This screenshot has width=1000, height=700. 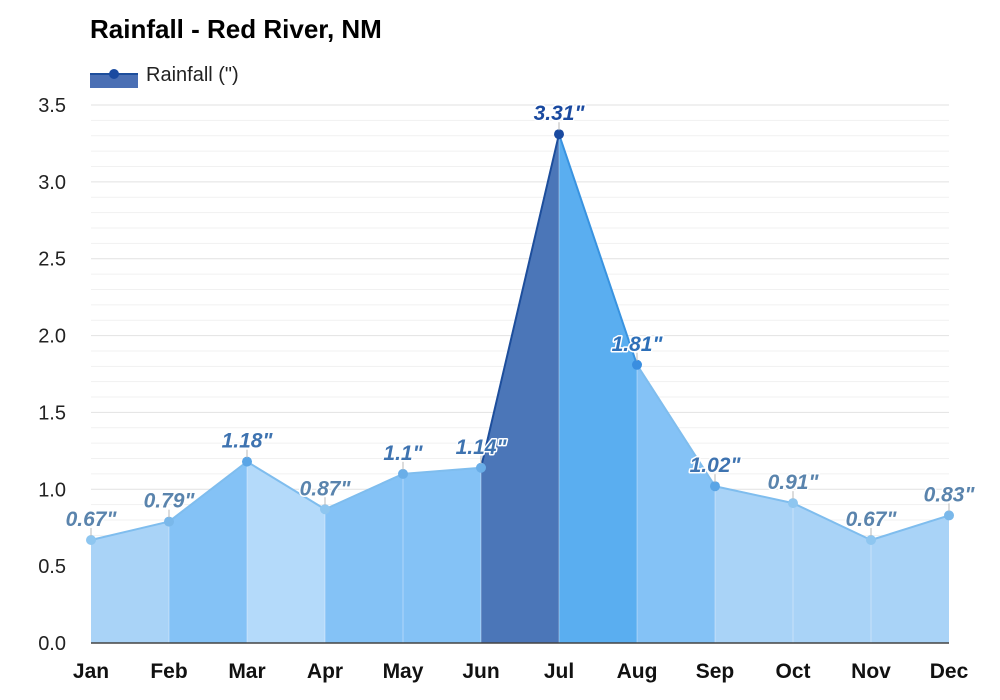 I want to click on x-tick-label: Jul, so click(x=559, y=671).